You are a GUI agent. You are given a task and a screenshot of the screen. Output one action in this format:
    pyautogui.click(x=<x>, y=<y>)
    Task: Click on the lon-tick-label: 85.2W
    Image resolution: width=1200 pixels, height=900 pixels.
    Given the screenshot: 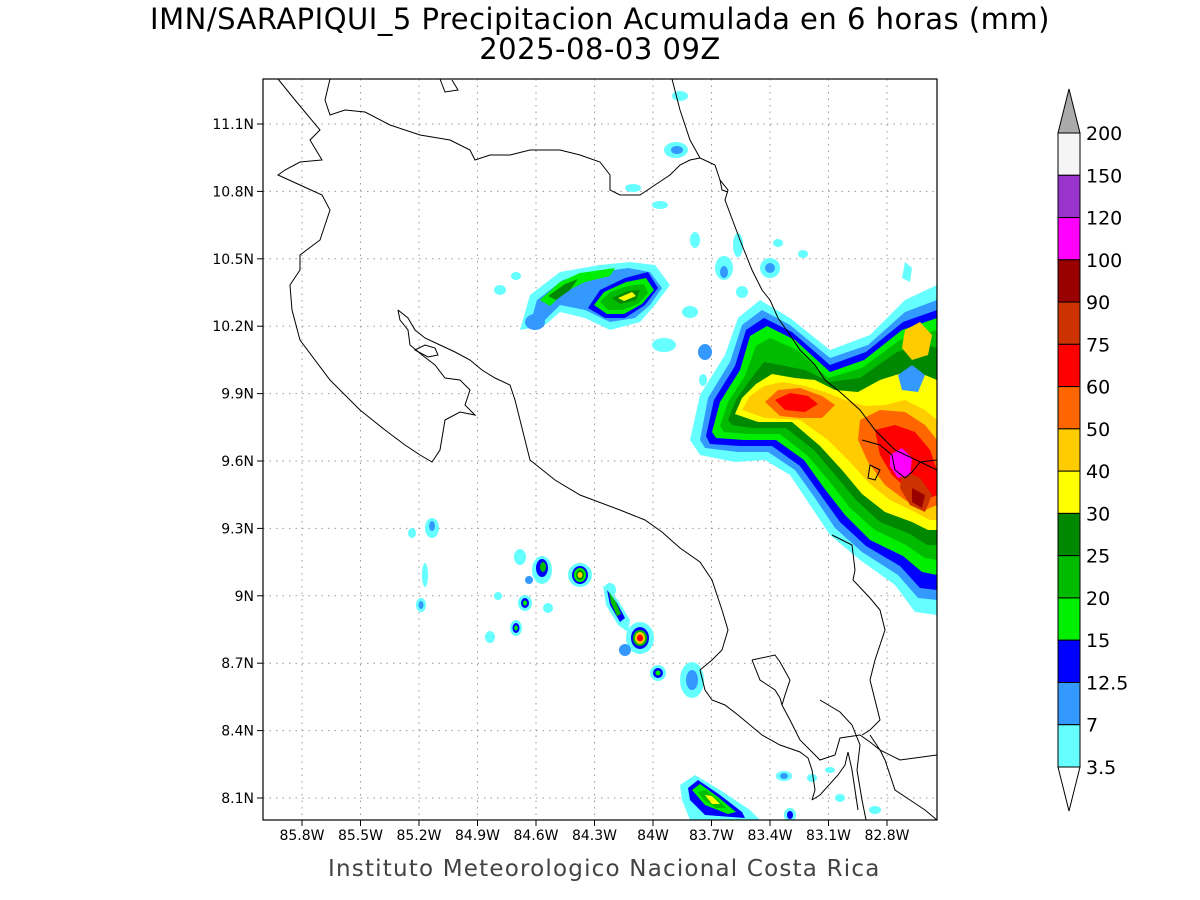 What is the action you would take?
    pyautogui.click(x=418, y=836)
    